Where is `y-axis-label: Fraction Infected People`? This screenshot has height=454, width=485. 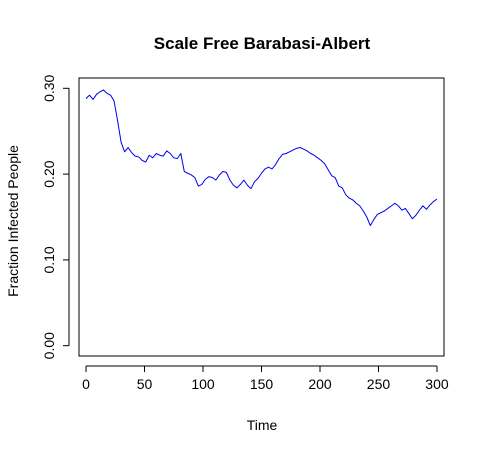 y-axis-label: Fraction Infected People is located at coordinates (13, 221).